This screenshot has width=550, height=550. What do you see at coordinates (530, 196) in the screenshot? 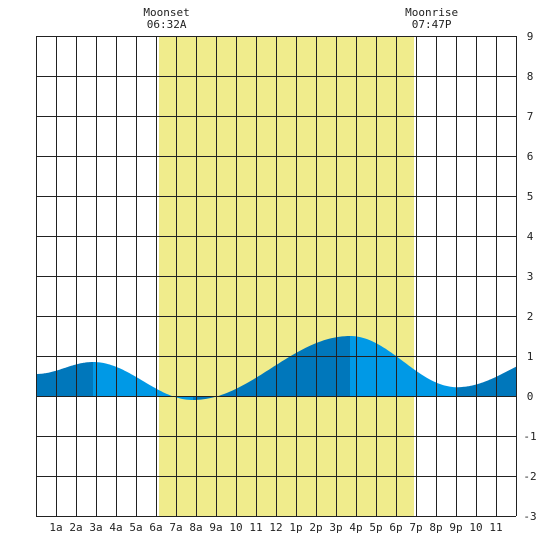
I see `y-tick-label: 5` at bounding box center [530, 196].